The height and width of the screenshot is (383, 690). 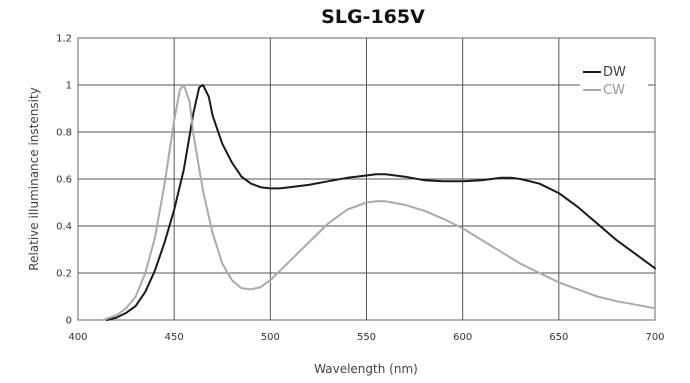 I want to click on y-tick-label: 0.4, so click(x=64, y=227).